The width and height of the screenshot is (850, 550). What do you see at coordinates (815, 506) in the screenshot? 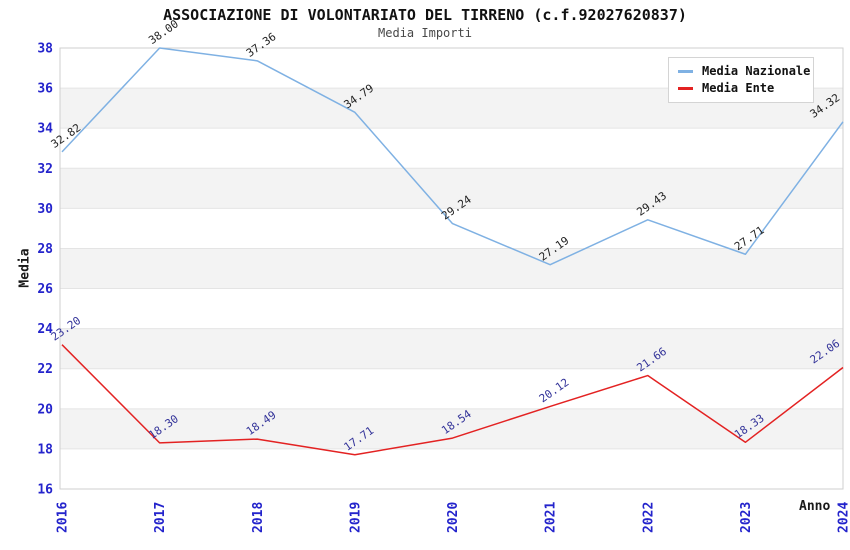
I see `x-axis-title: Anno` at bounding box center [815, 506].